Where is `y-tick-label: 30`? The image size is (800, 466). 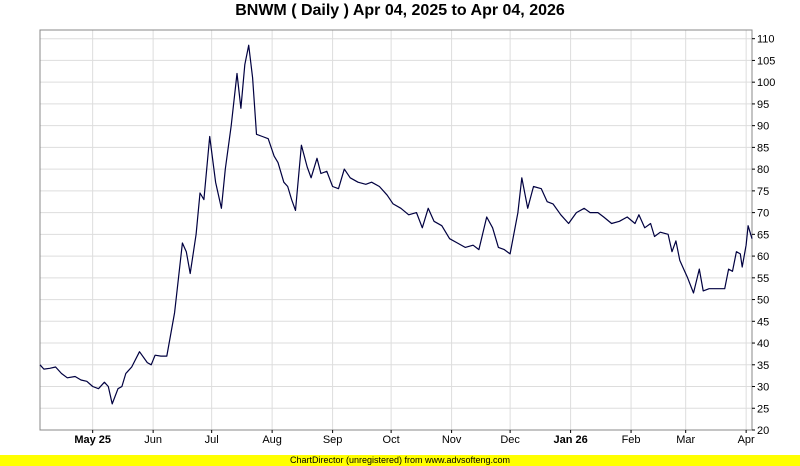 y-tick-label: 30 is located at coordinates (763, 388).